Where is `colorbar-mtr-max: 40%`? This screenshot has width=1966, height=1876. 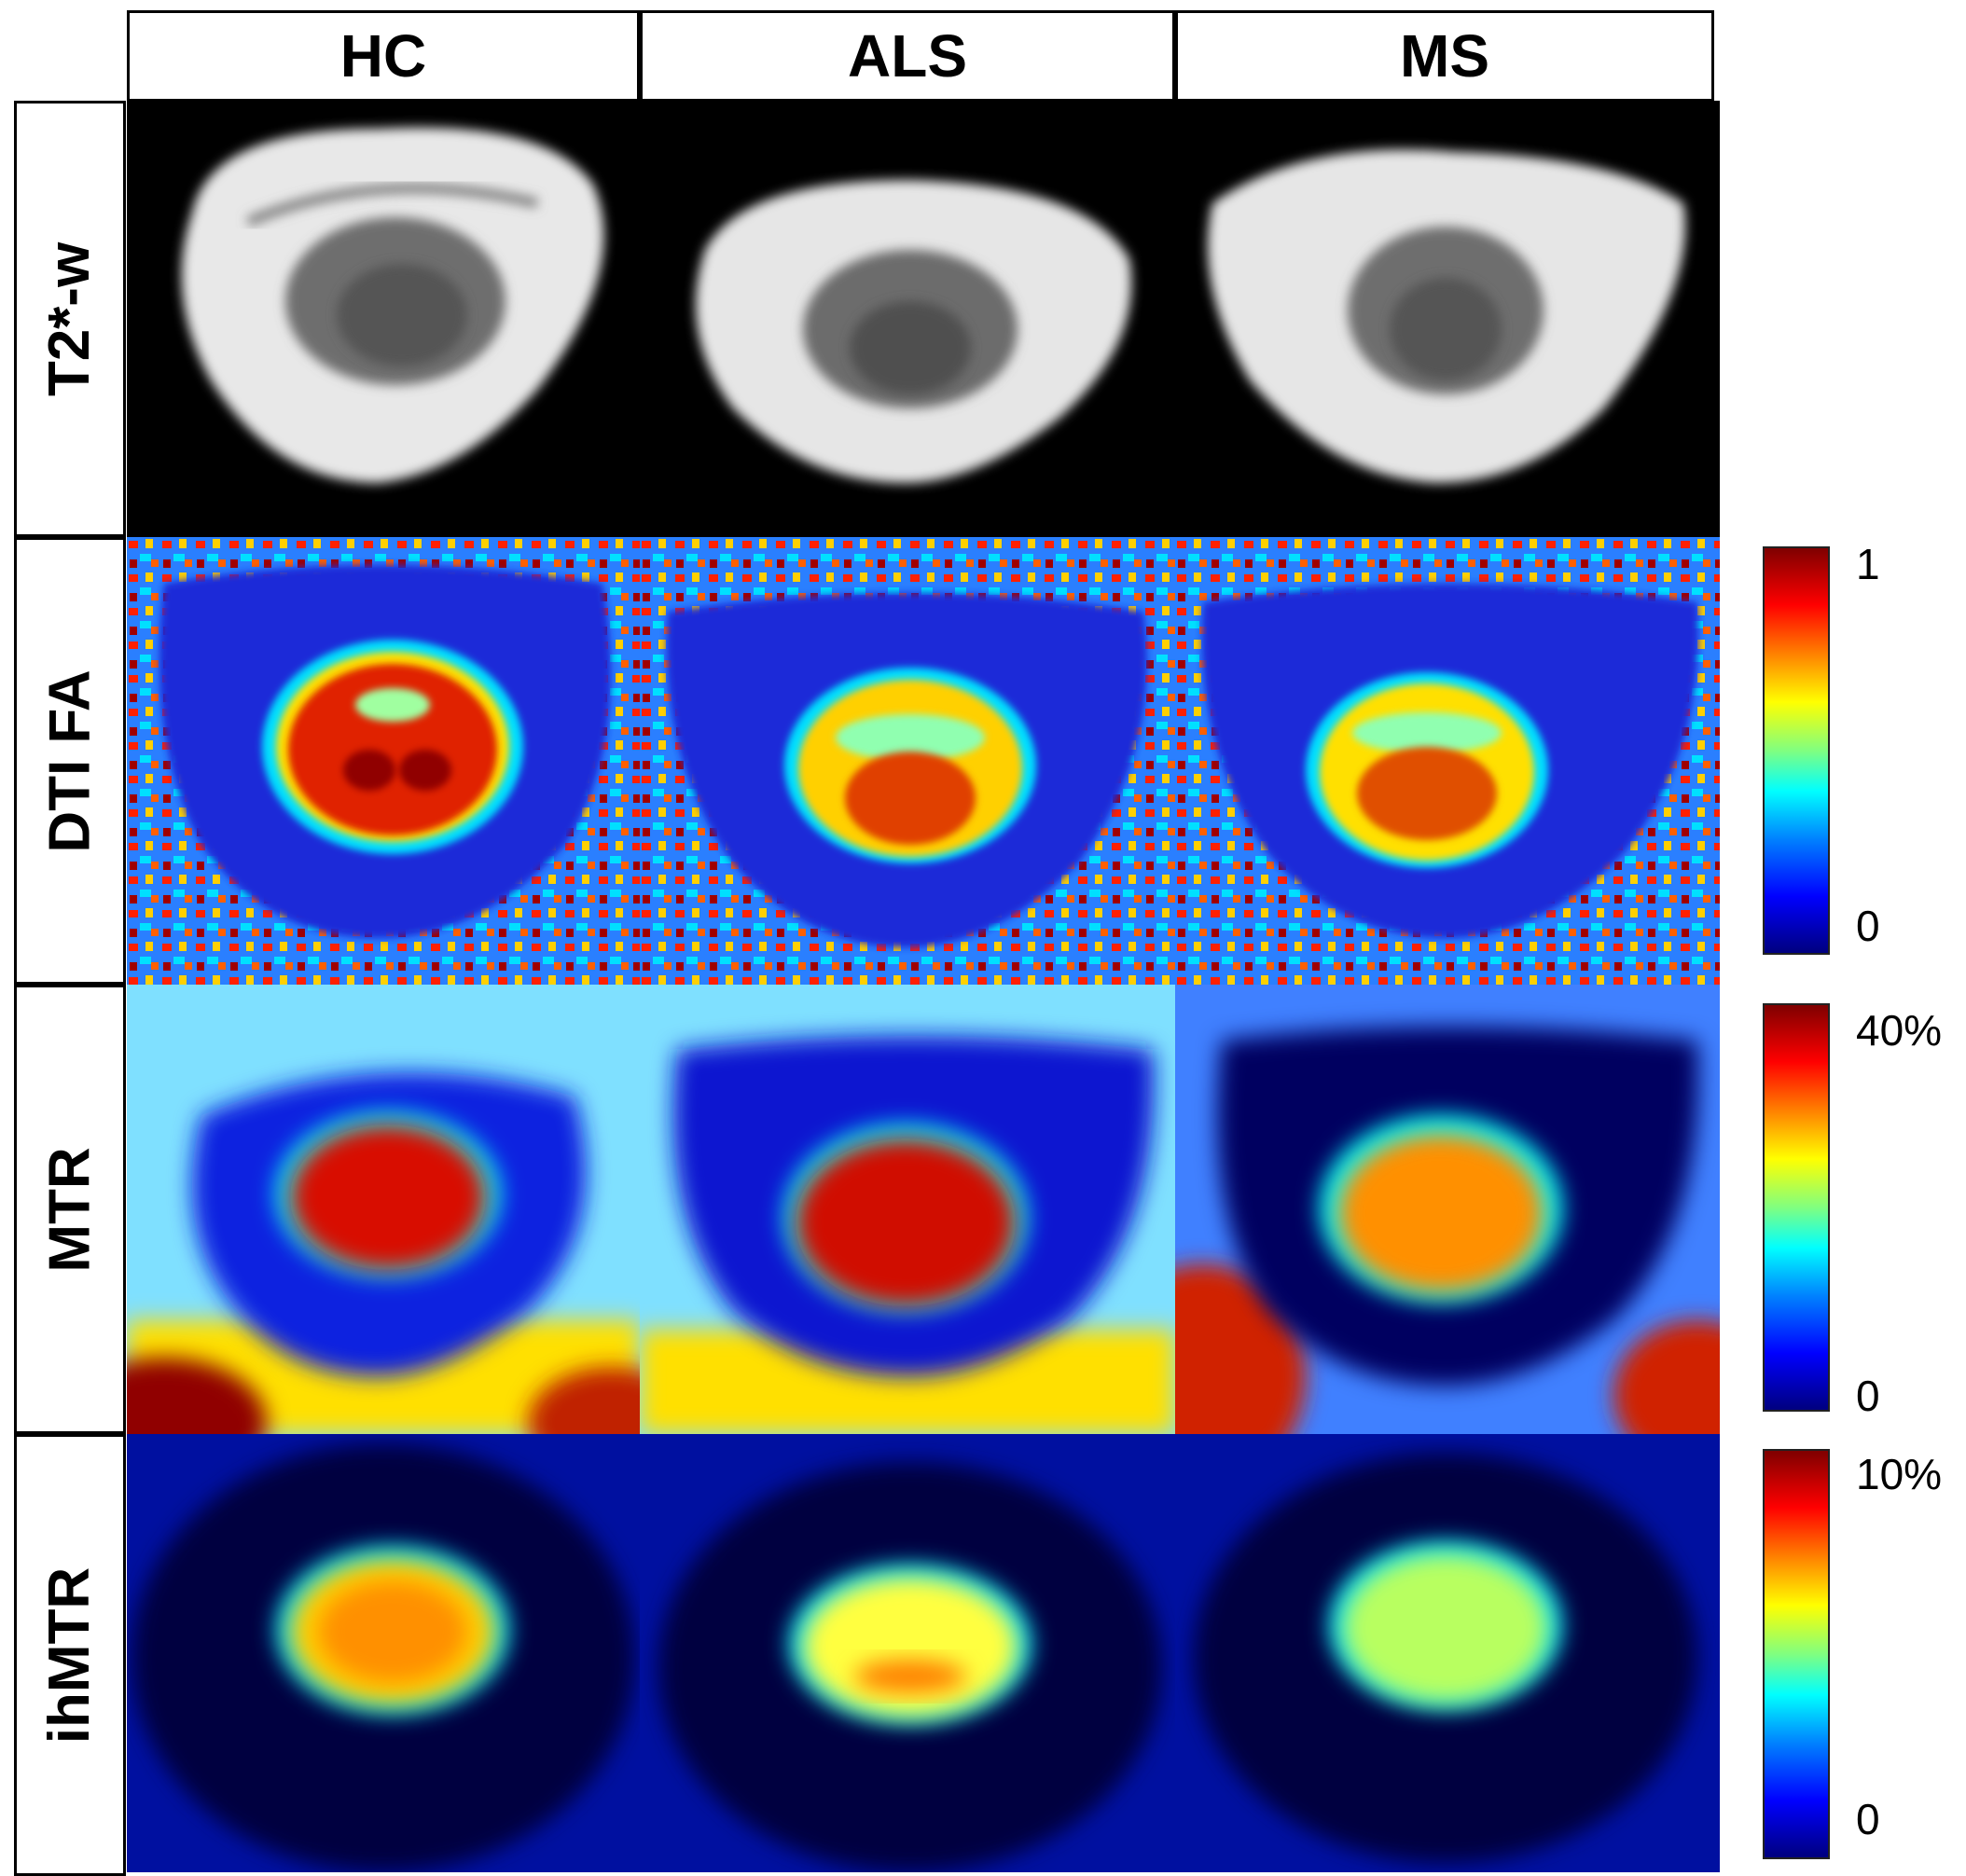 colorbar-mtr-max: 40% is located at coordinates (1899, 1030).